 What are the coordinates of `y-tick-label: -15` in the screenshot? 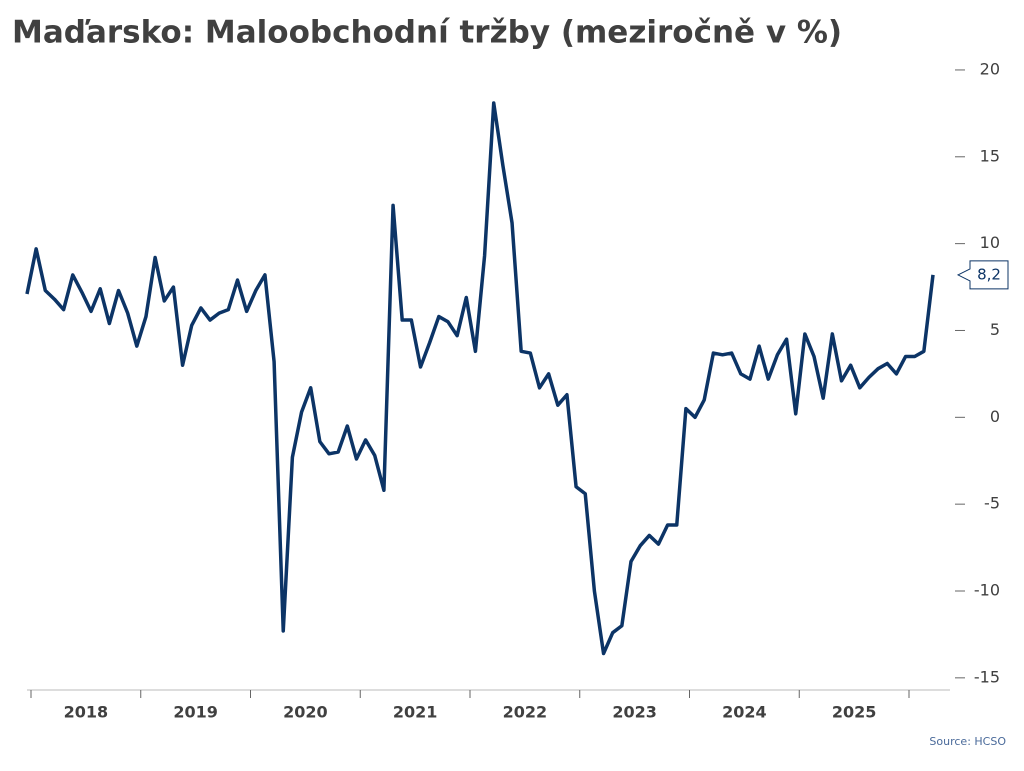 It's located at (987, 676).